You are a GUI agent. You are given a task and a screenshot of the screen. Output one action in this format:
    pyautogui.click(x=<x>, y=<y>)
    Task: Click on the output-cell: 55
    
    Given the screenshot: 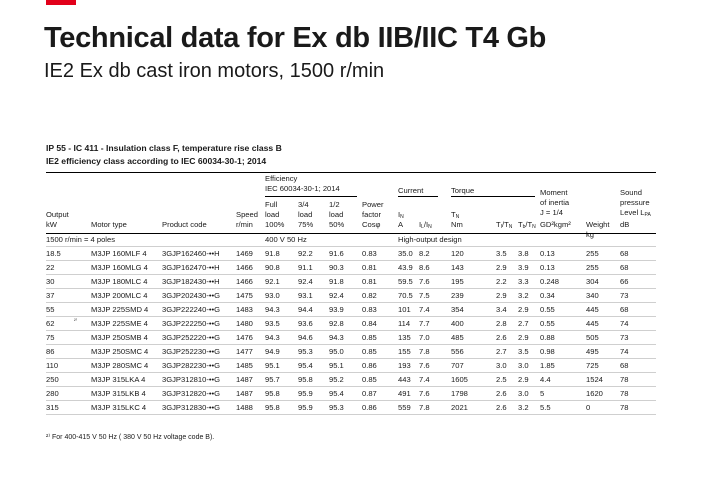 What is the action you would take?
    pyautogui.click(x=50, y=309)
    